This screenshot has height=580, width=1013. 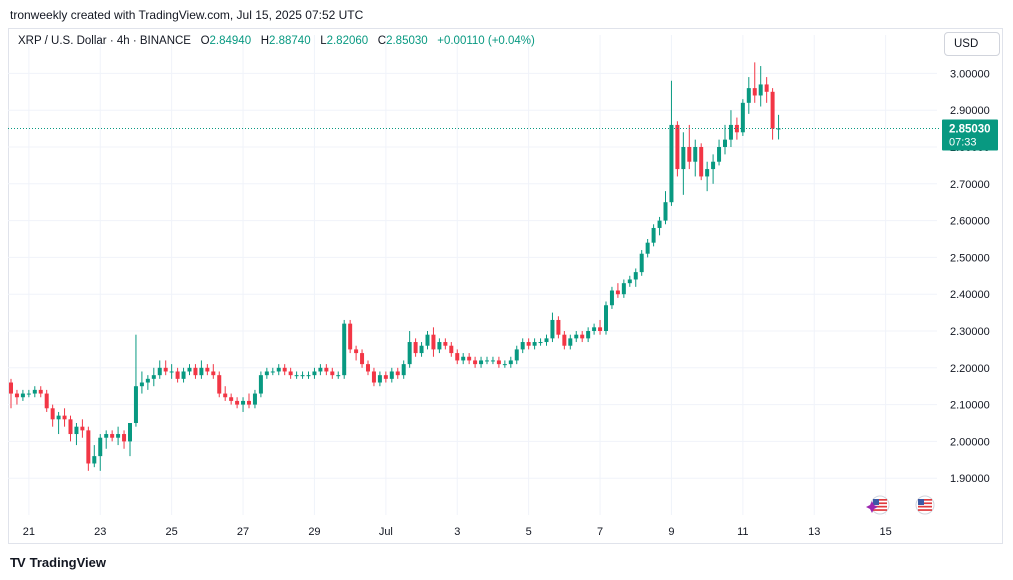 I want to click on us-flag-event-icon, so click(x=925, y=505).